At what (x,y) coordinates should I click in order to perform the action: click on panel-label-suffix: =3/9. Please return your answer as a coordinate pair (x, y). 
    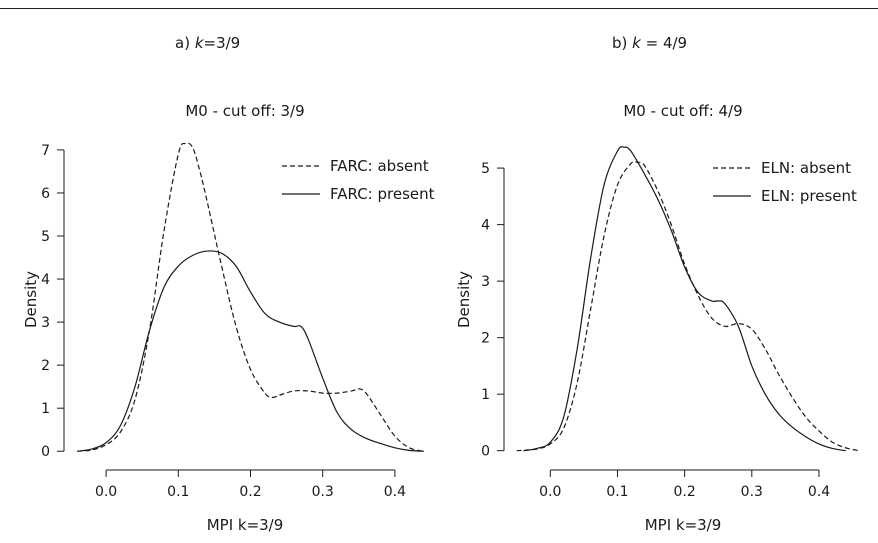
    Looking at the image, I should click on (222, 43).